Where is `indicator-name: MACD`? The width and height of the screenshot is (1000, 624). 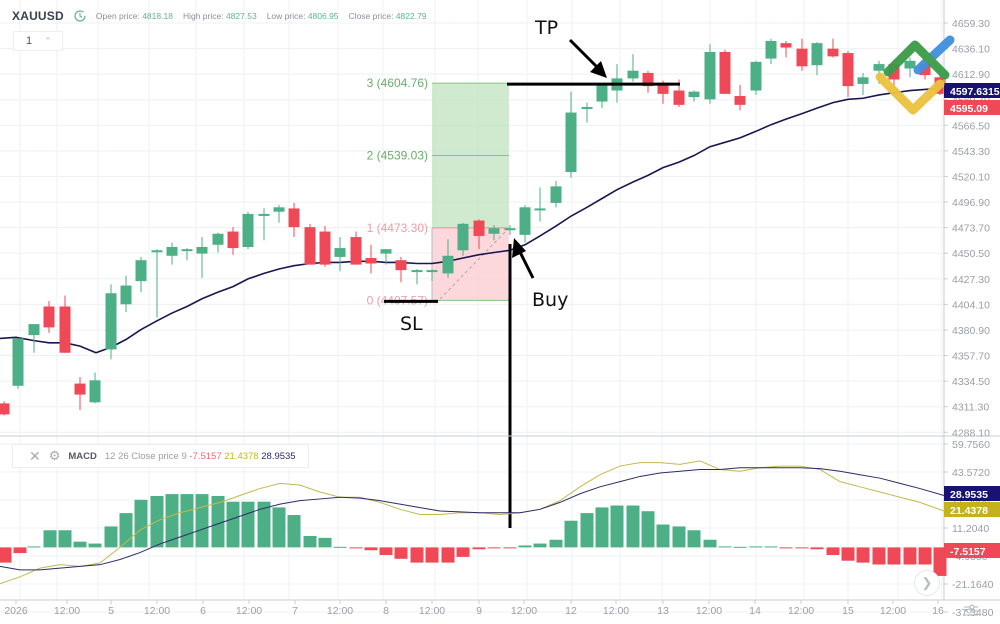
indicator-name: MACD is located at coordinates (82, 456).